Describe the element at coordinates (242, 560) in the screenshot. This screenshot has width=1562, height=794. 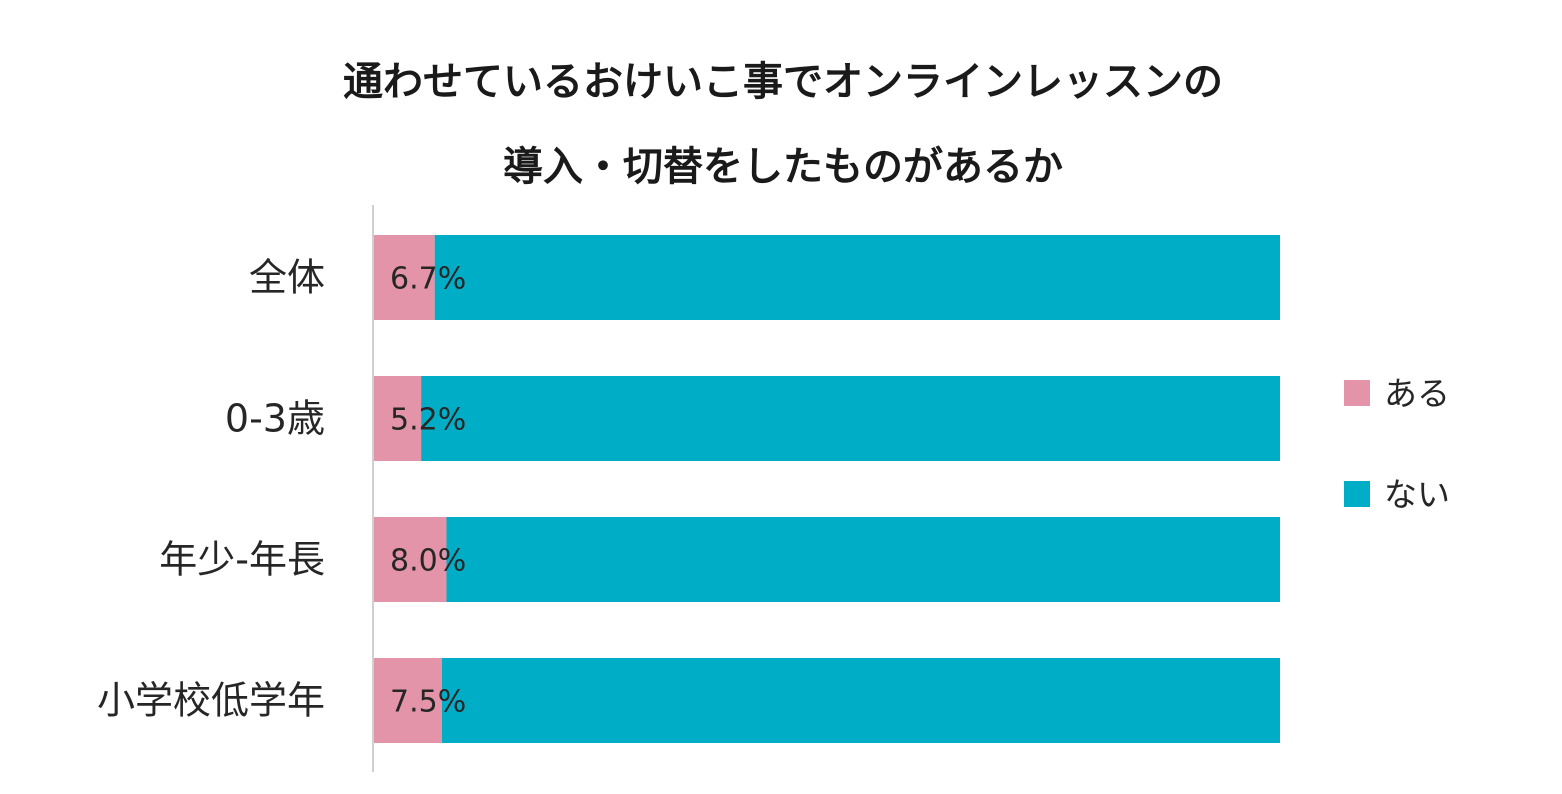
I see `category-label-2: 年少-年長` at that location.